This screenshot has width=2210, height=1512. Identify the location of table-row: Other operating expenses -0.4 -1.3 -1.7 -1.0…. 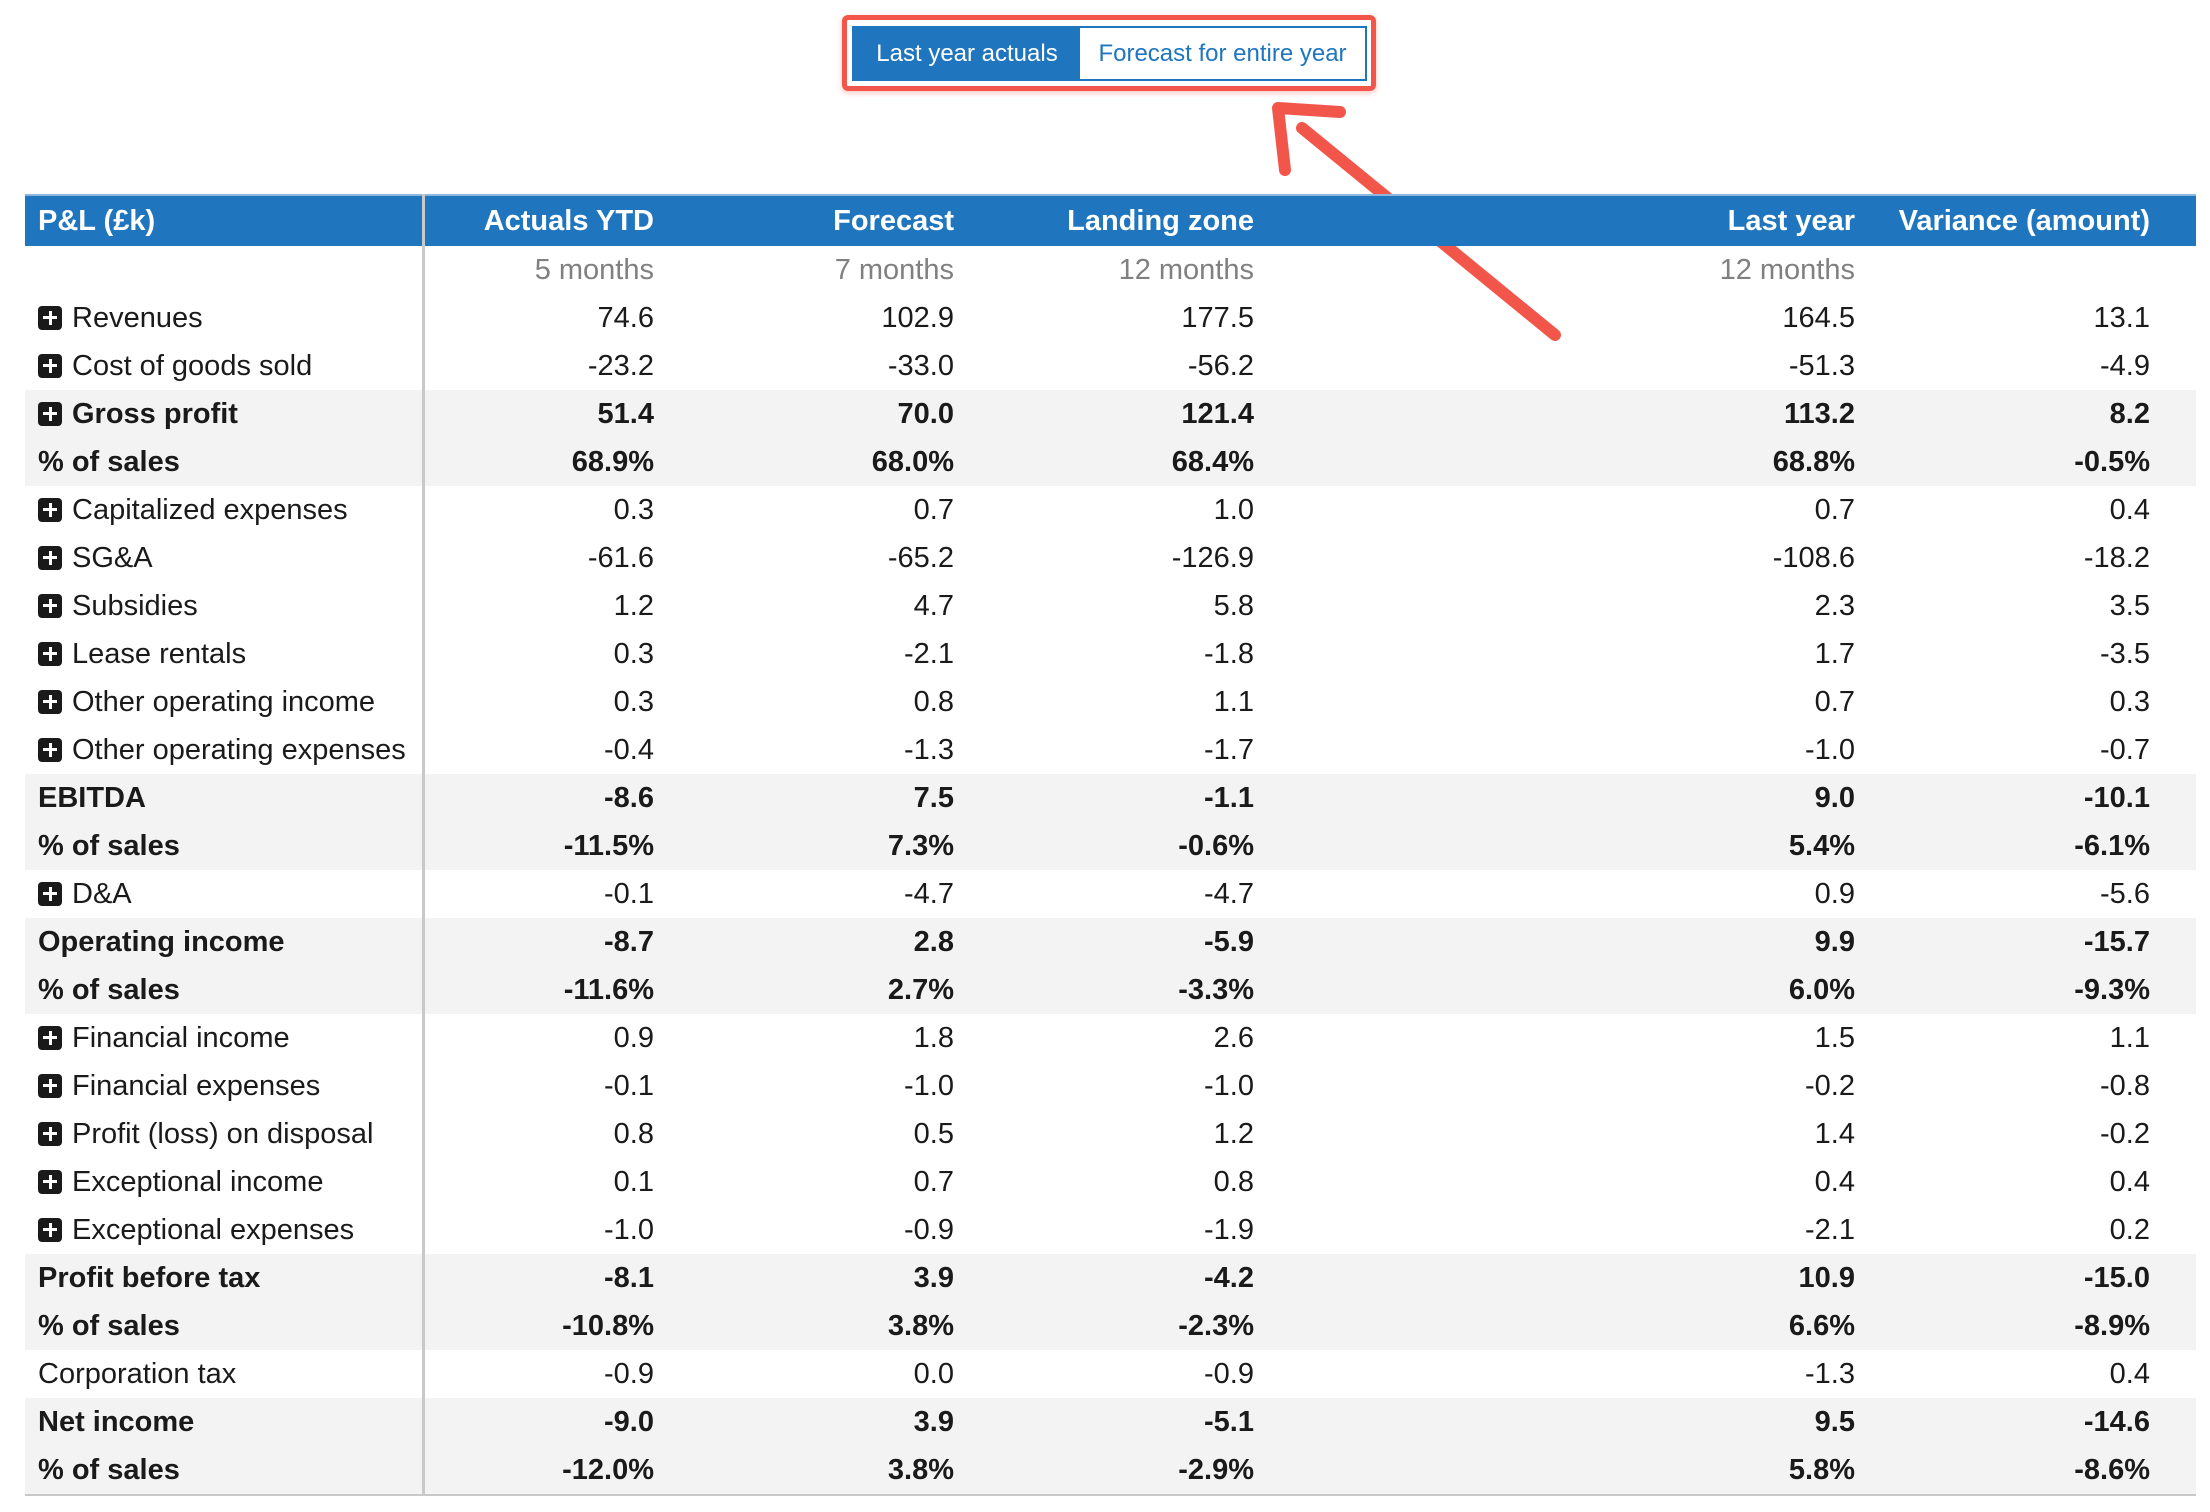
(1110, 750).